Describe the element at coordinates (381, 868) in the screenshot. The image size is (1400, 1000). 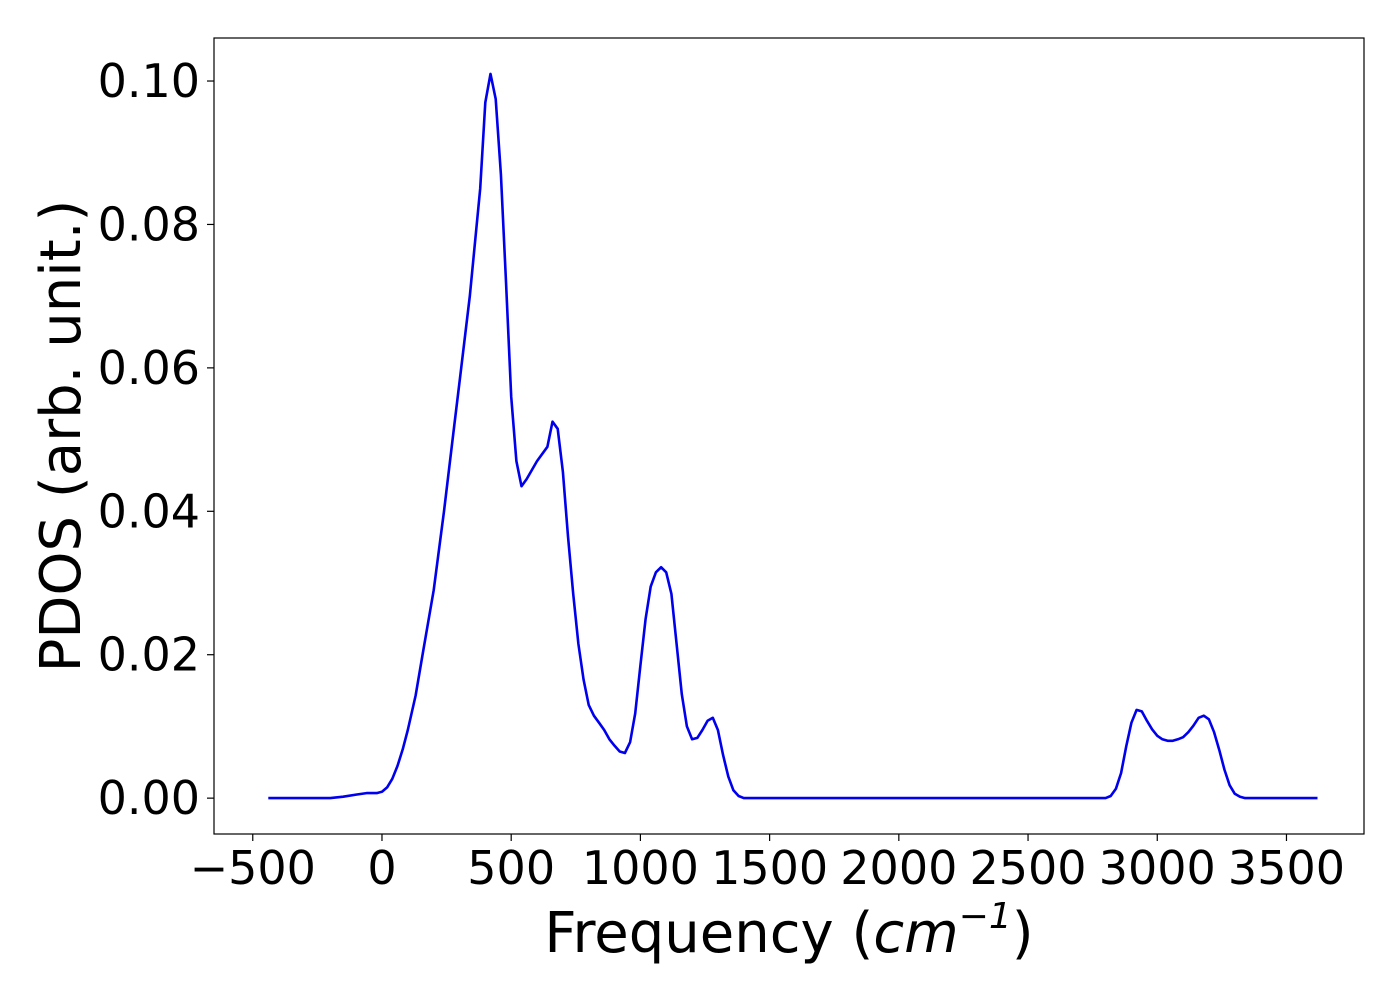
I see `x-tick-label: 0` at that location.